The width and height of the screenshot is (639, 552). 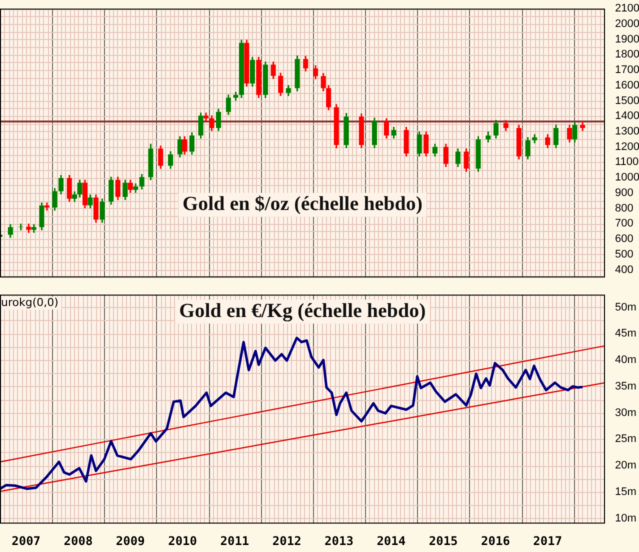 I want to click on y-tick-label: 20m, so click(x=625, y=466).